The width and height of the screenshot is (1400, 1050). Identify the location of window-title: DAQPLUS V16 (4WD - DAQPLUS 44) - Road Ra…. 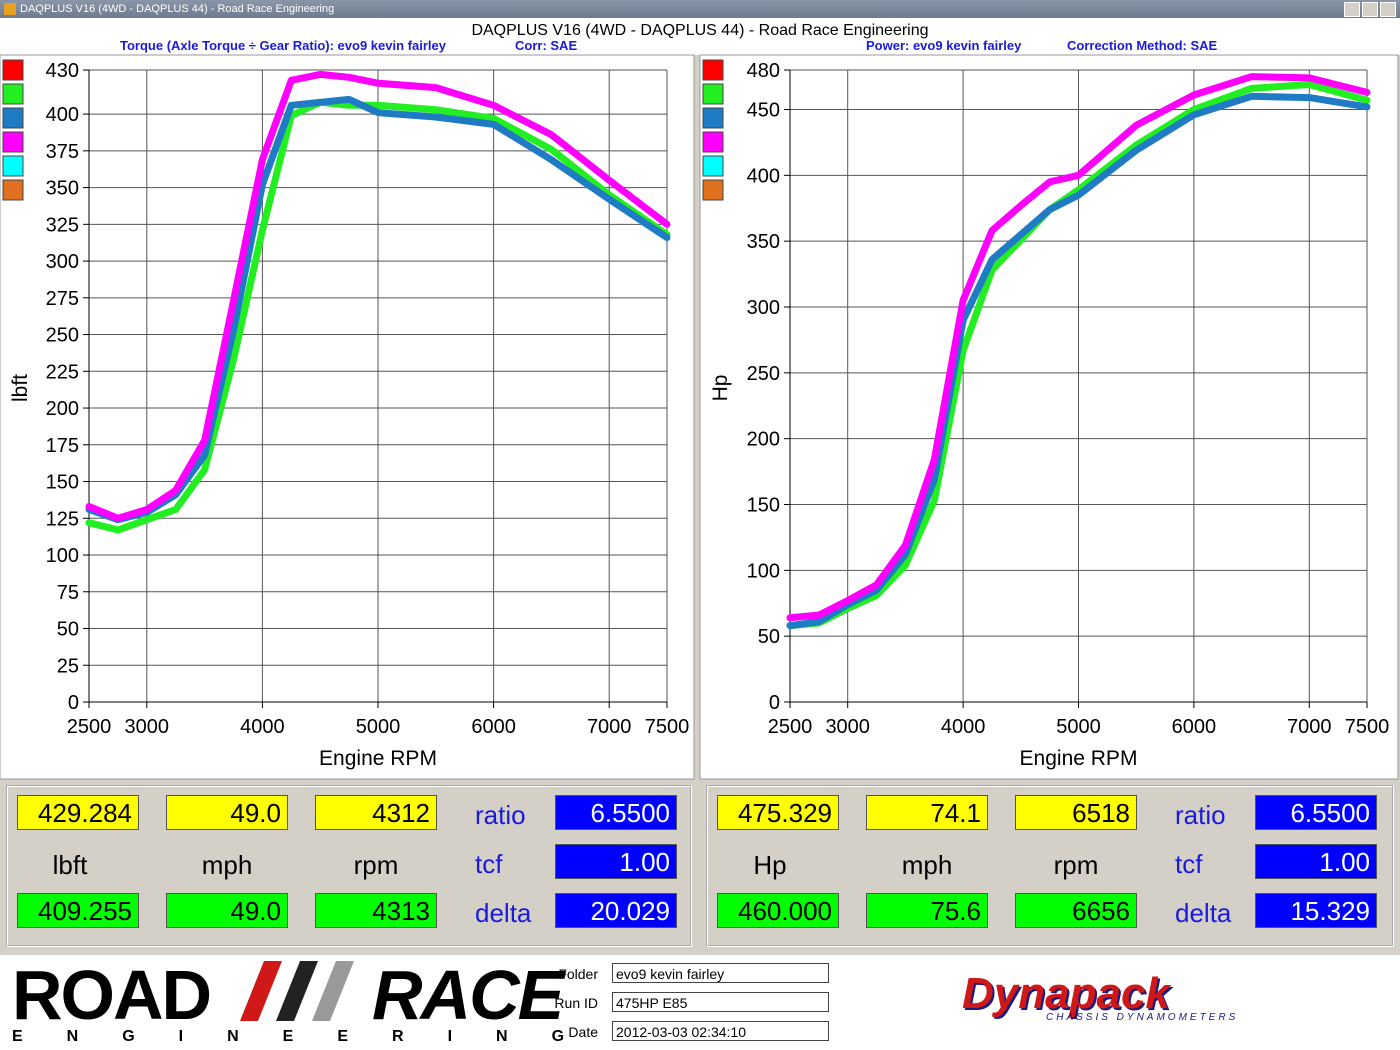
(177, 9).